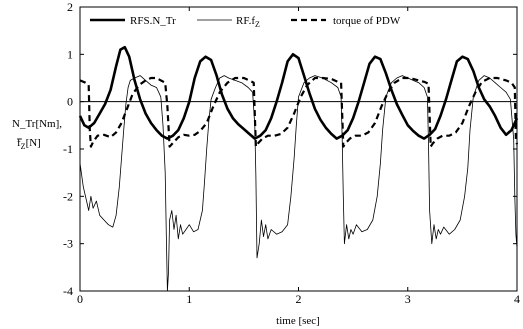 The width and height of the screenshot is (523, 329). What do you see at coordinates (408, 299) in the screenshot?
I see `x-tick-label: 3` at bounding box center [408, 299].